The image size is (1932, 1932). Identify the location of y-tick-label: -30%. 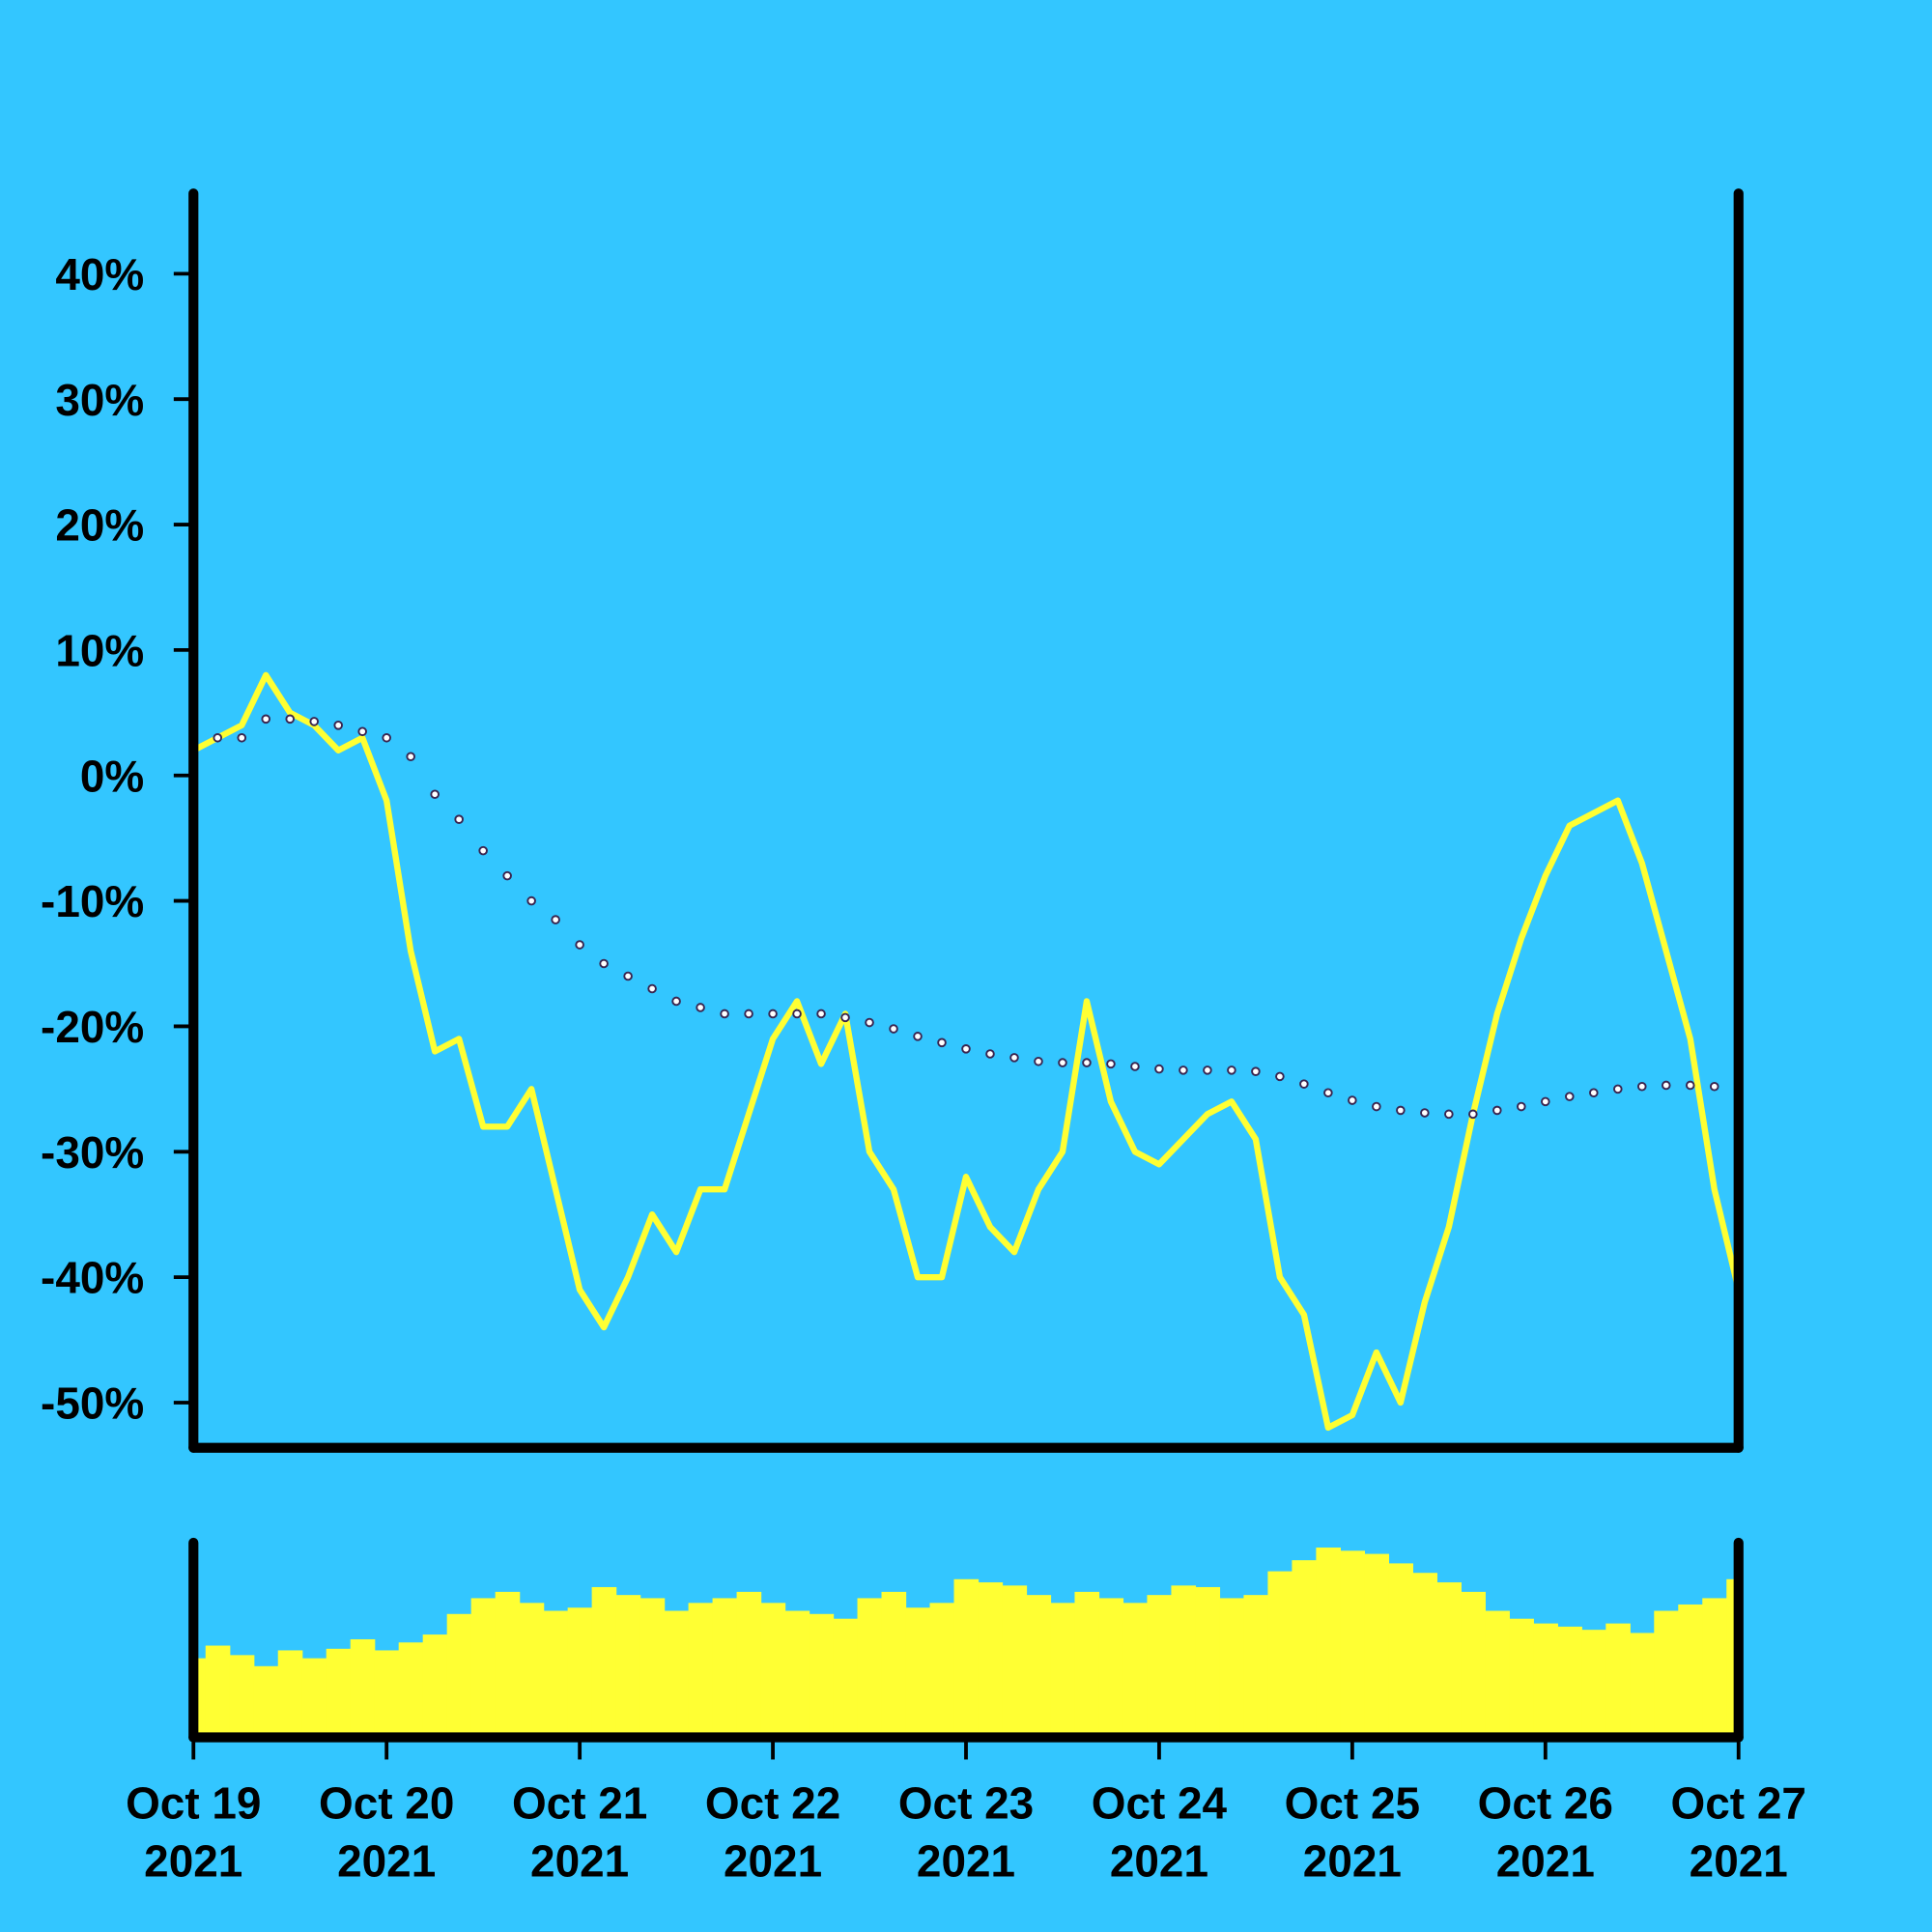
(92, 1152).